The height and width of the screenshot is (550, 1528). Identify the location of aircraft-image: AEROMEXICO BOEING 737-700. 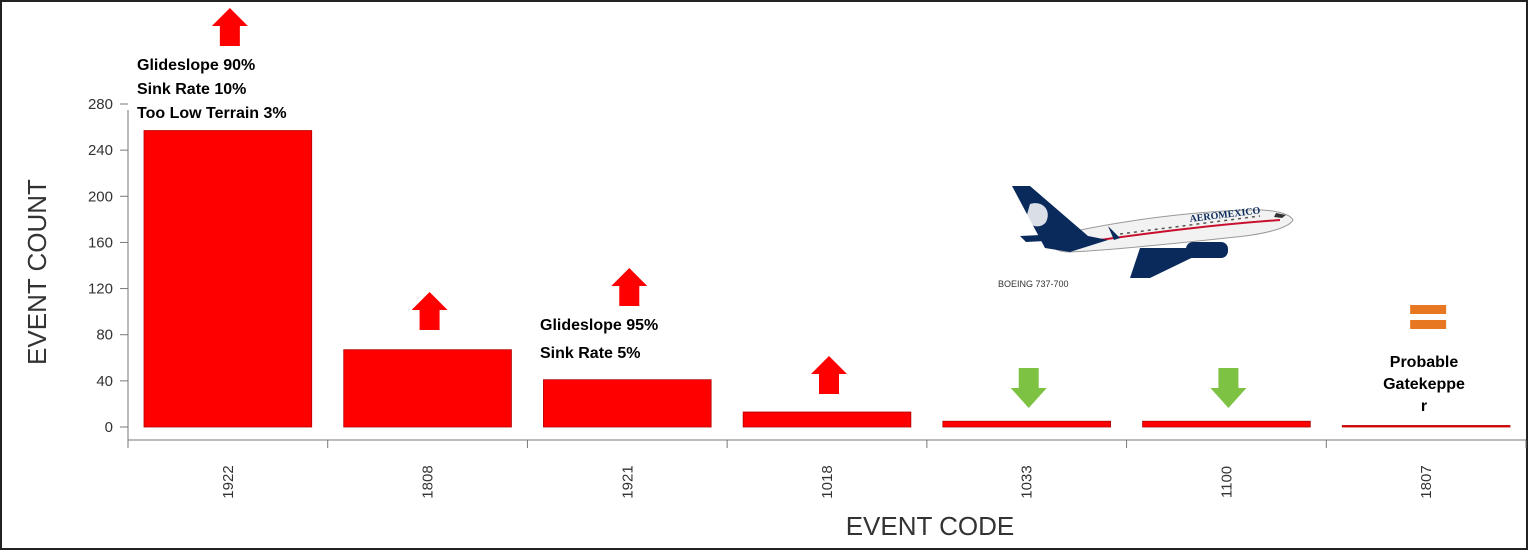
(1146, 234).